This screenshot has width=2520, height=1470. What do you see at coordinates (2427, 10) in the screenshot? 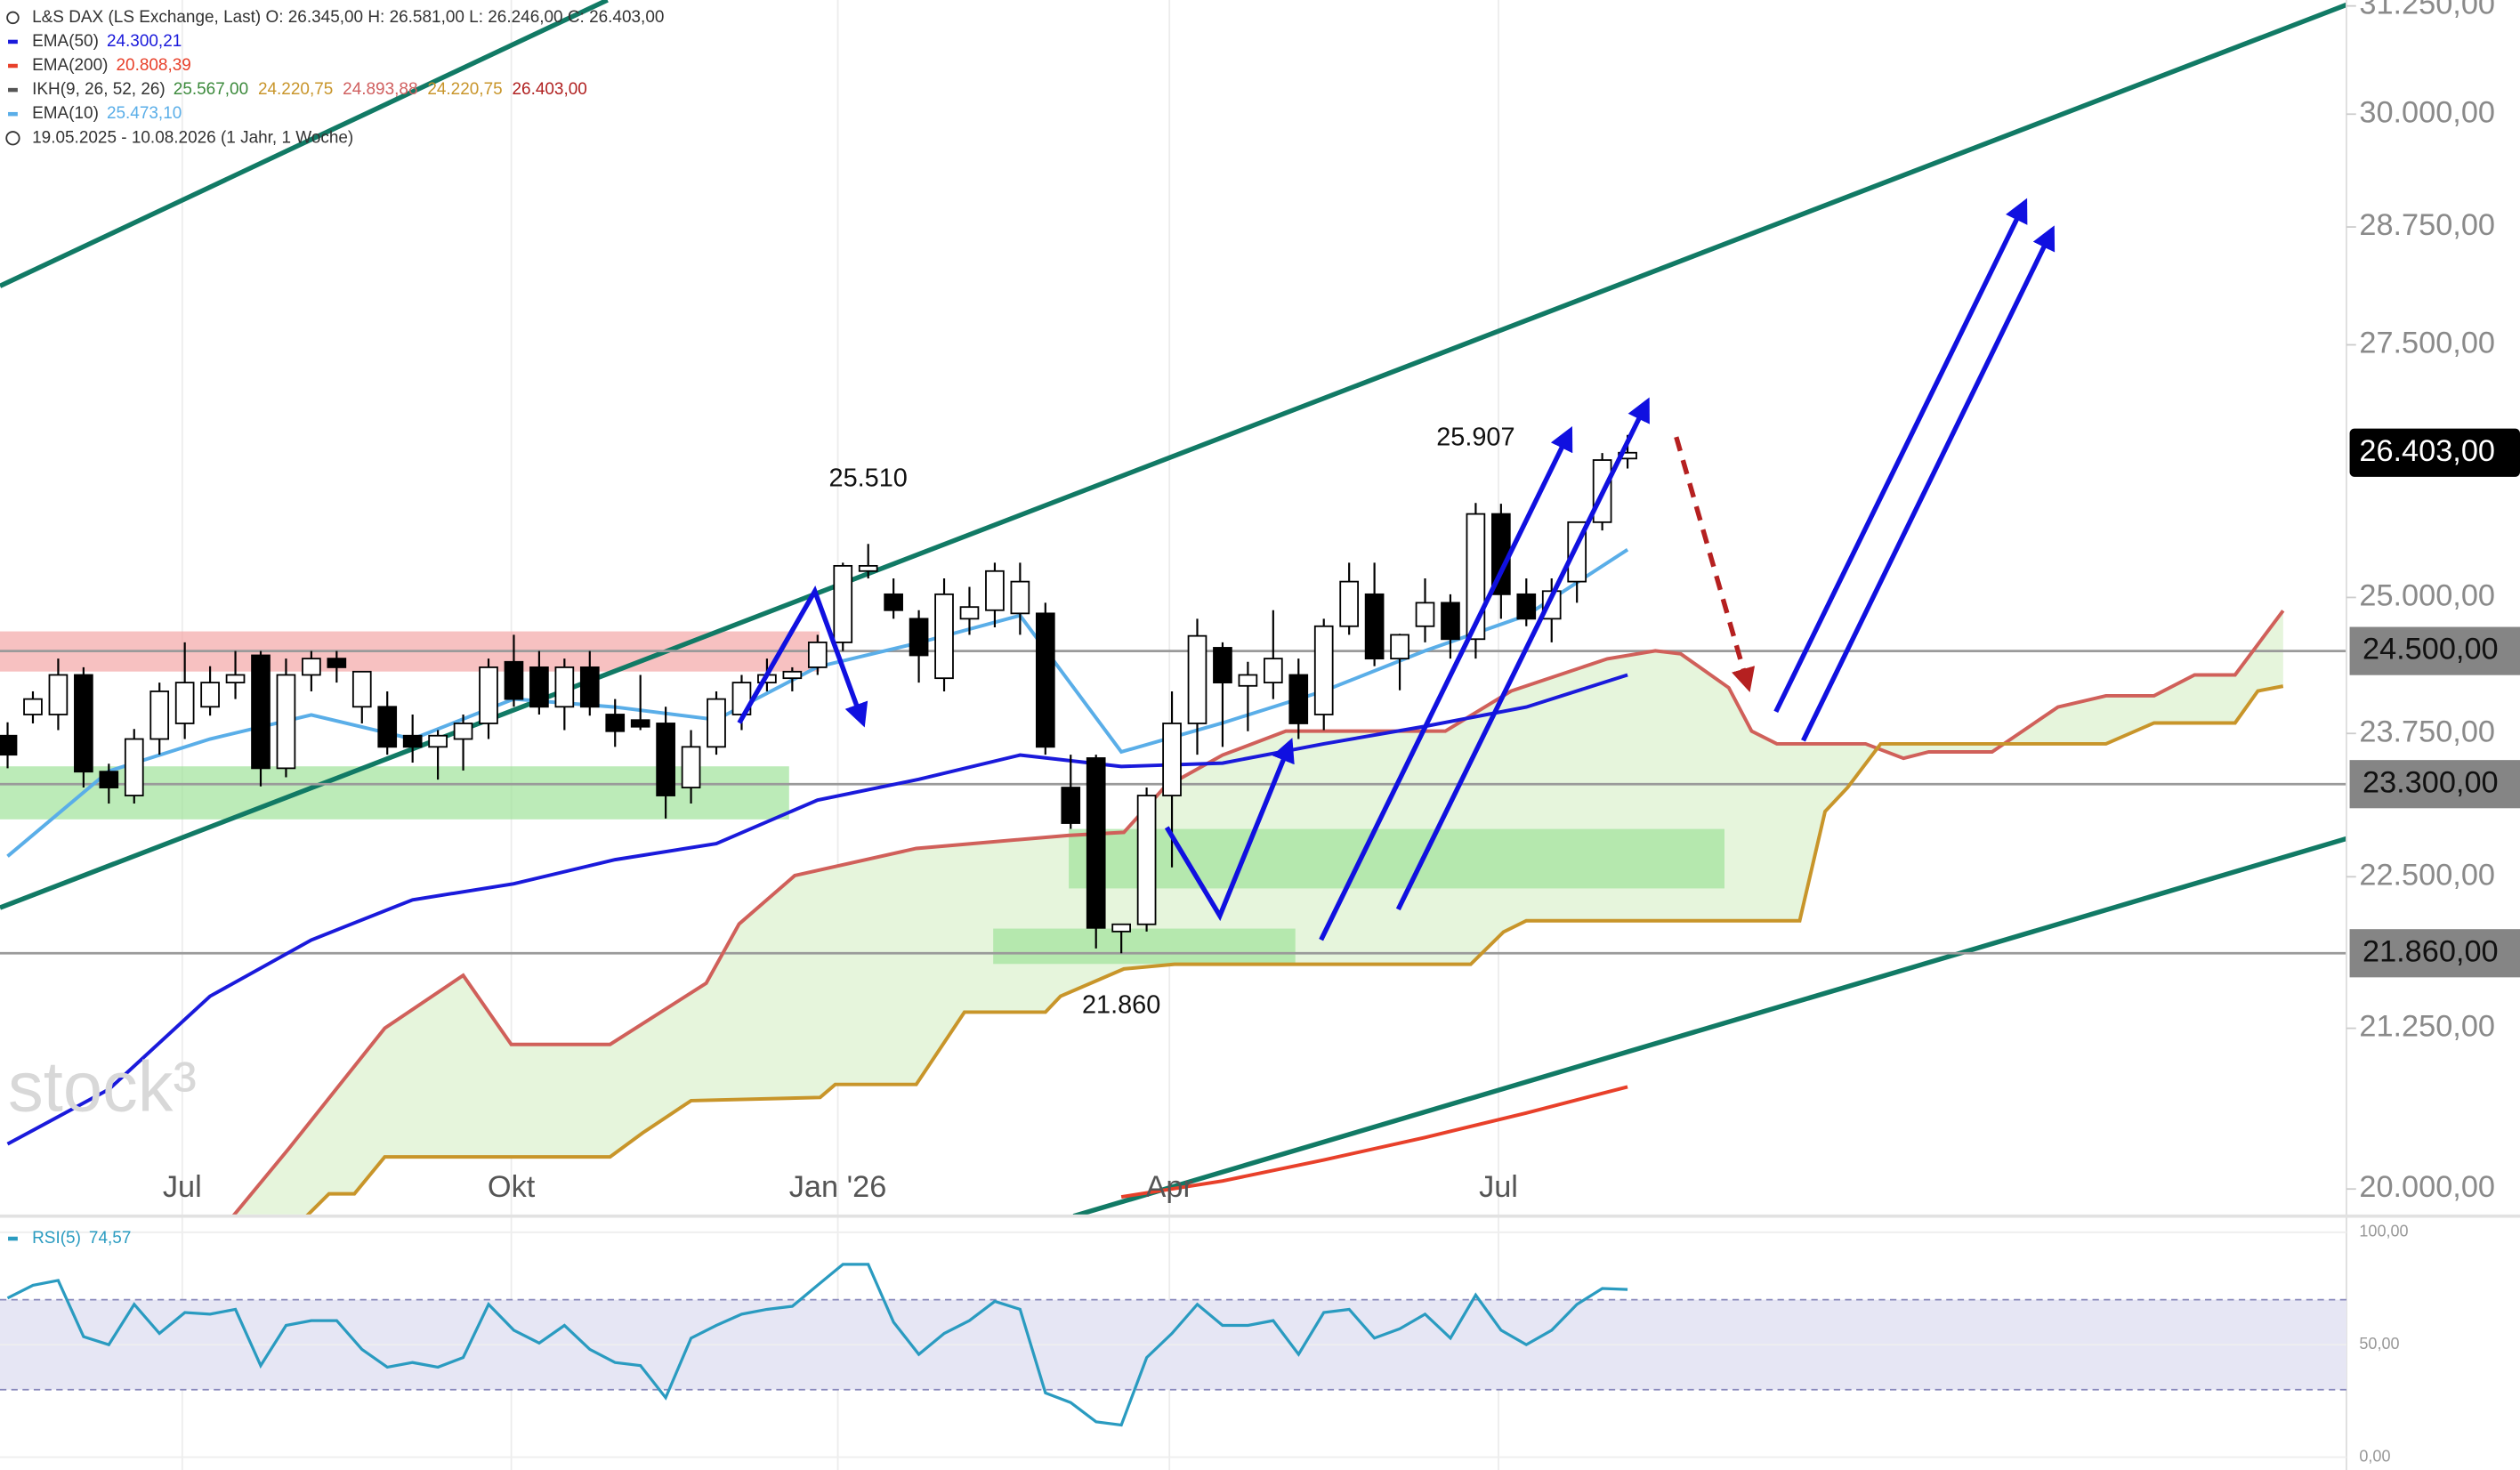
I see `y-tick-label: 31.250,00` at bounding box center [2427, 10].